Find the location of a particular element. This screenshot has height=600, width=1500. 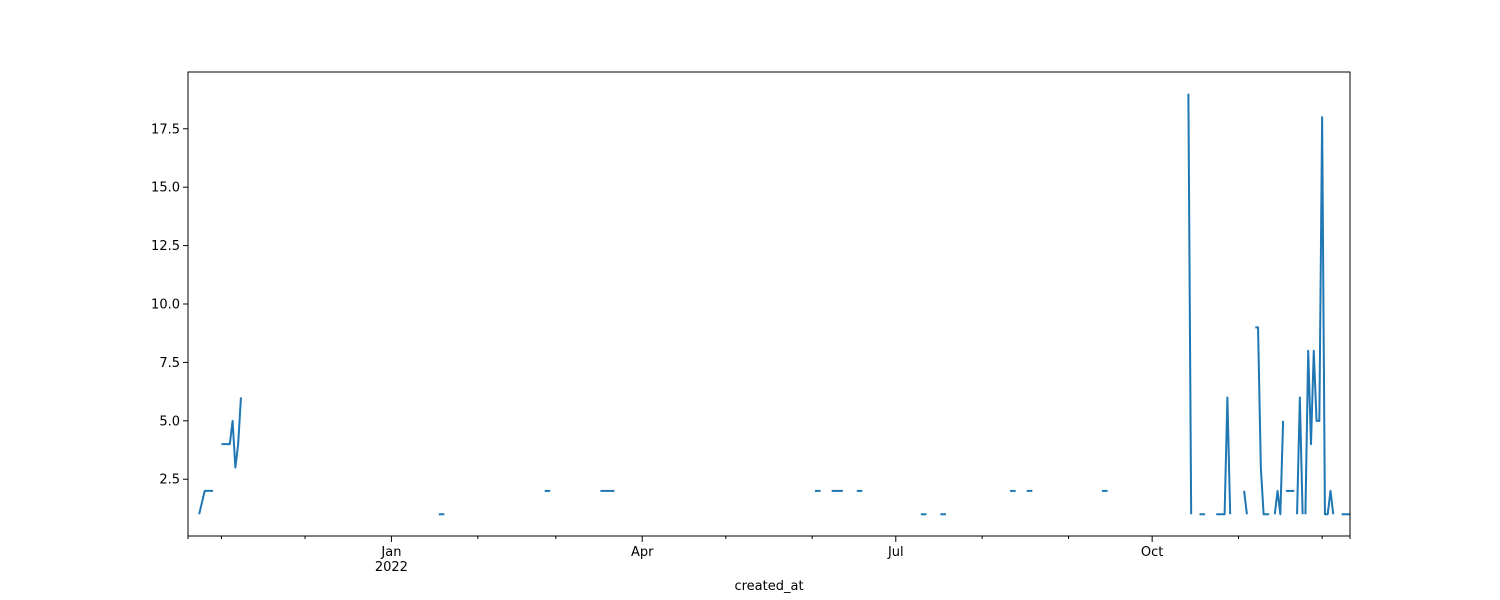

x-tick-label: Oct is located at coordinates (1152, 552).